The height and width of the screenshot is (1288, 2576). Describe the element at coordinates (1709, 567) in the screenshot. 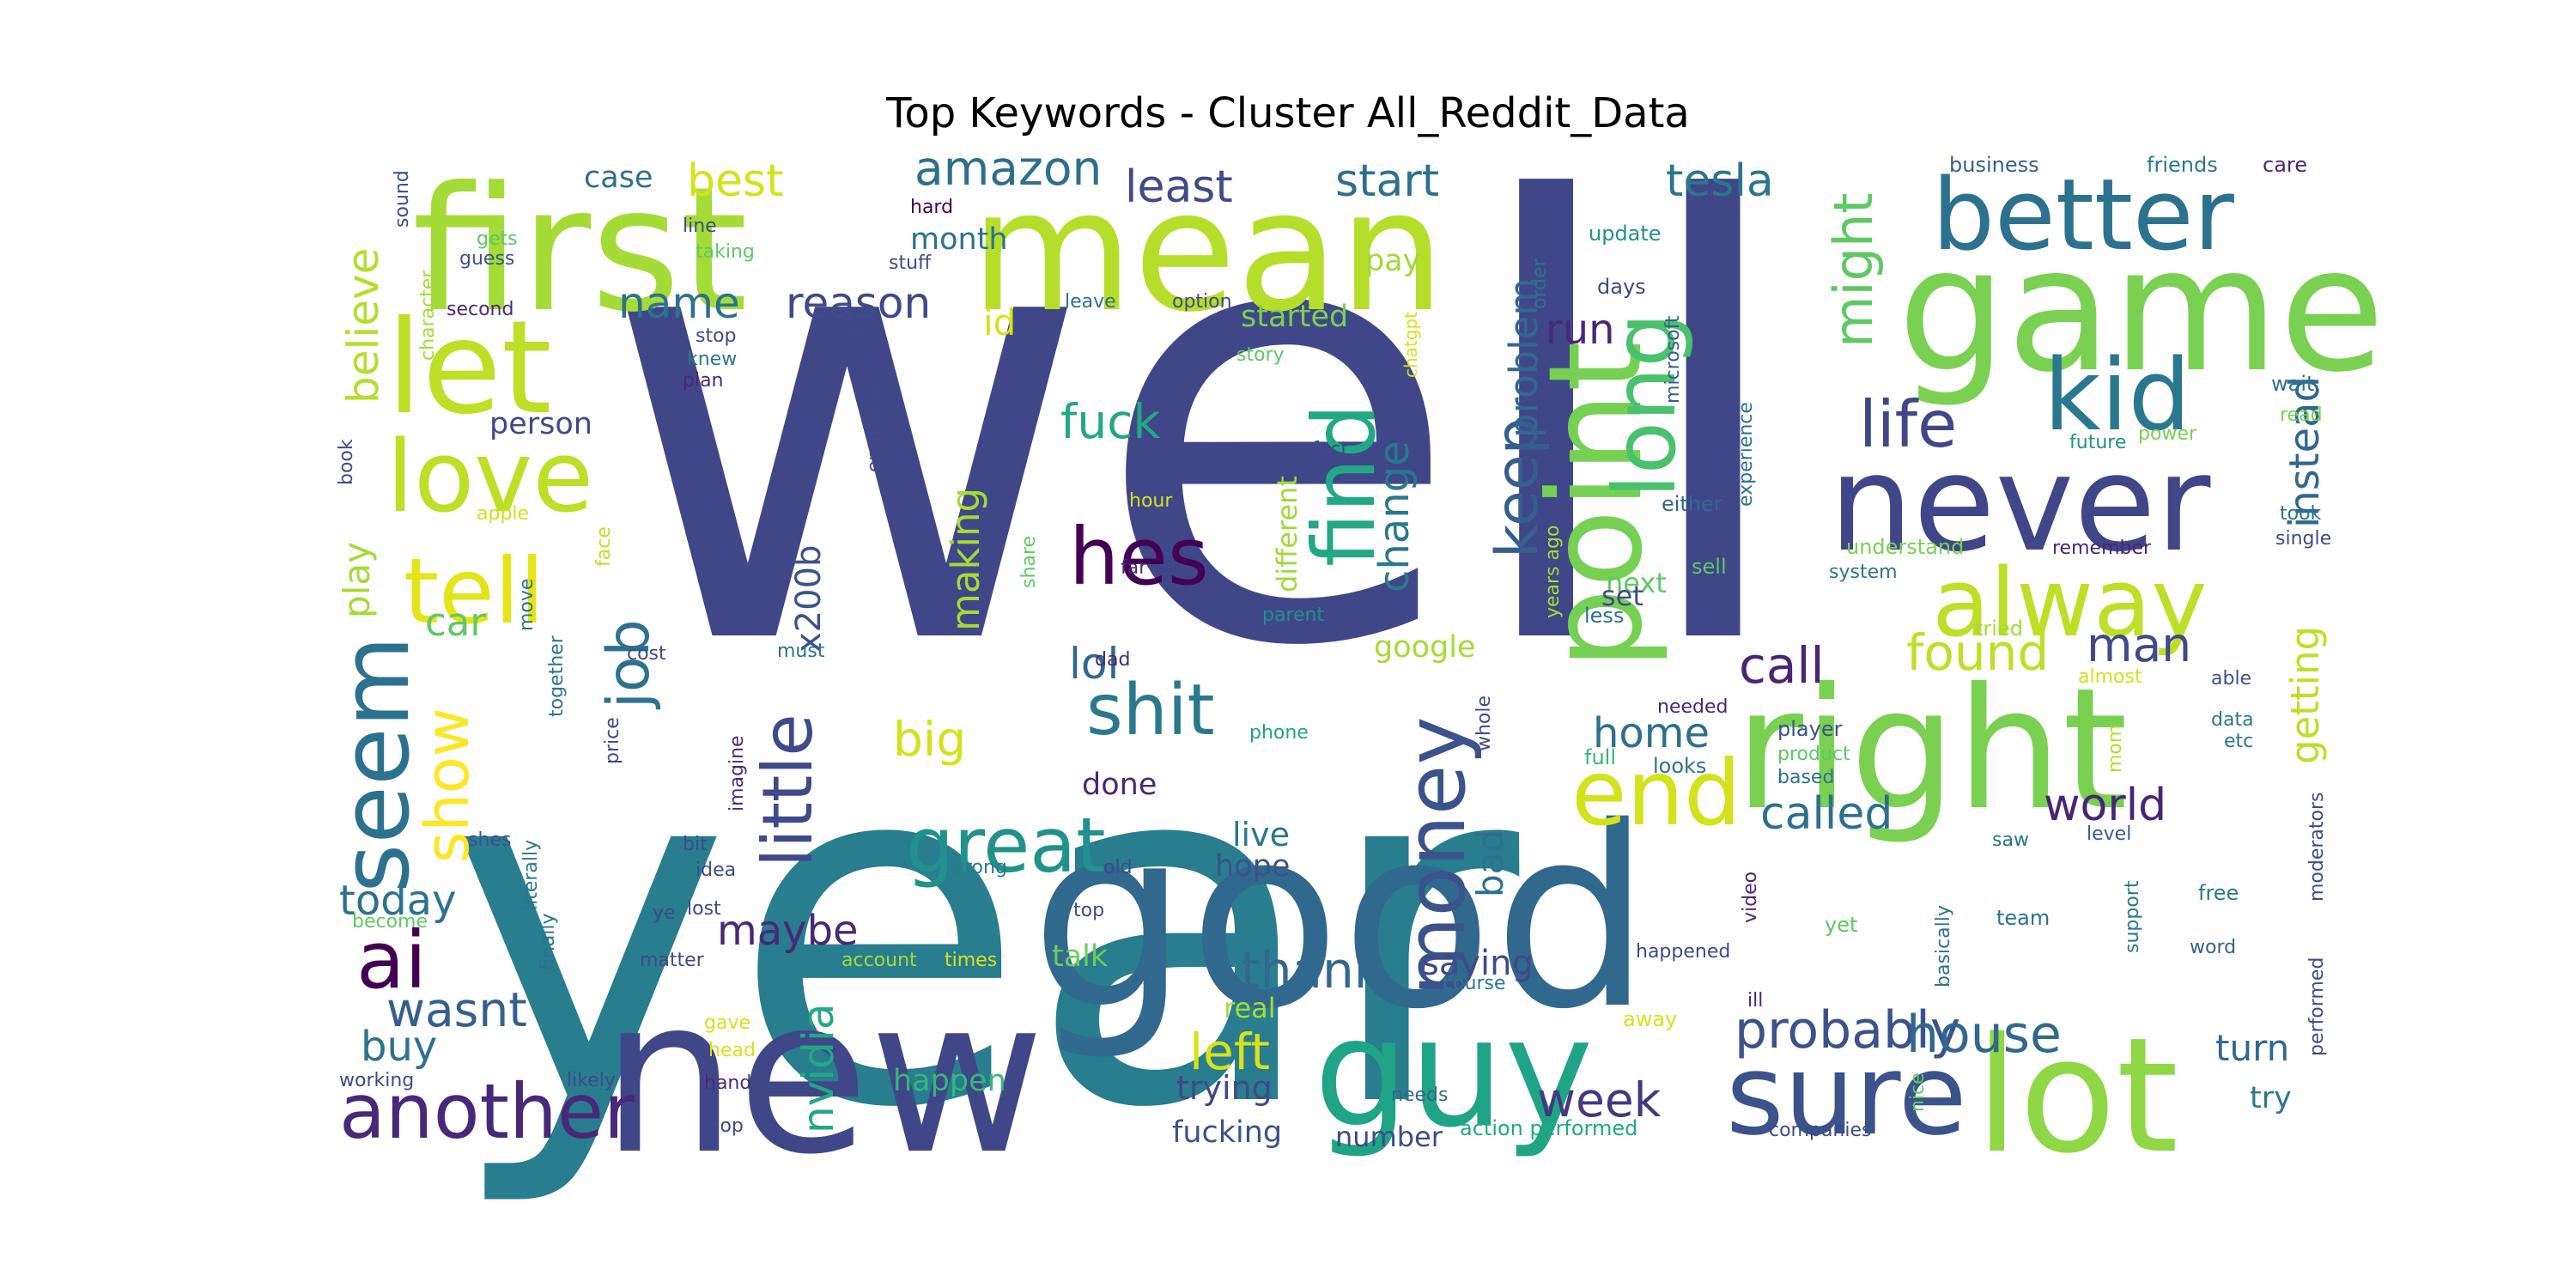

I see `word-sell: sell` at that location.